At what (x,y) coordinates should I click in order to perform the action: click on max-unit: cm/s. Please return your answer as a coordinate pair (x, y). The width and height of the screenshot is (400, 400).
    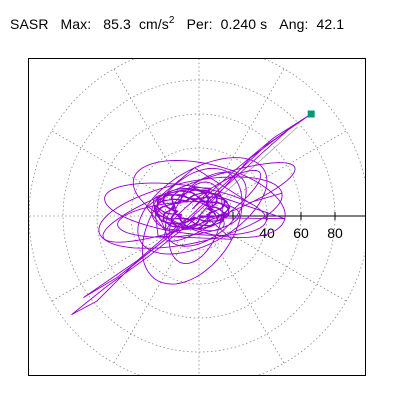
    Looking at the image, I should click on (153, 24).